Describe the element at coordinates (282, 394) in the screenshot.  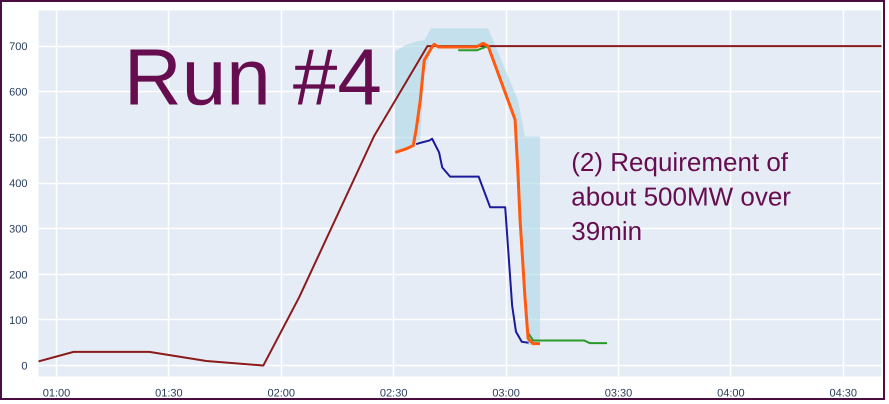
I see `x-tick-label: 02:00` at that location.